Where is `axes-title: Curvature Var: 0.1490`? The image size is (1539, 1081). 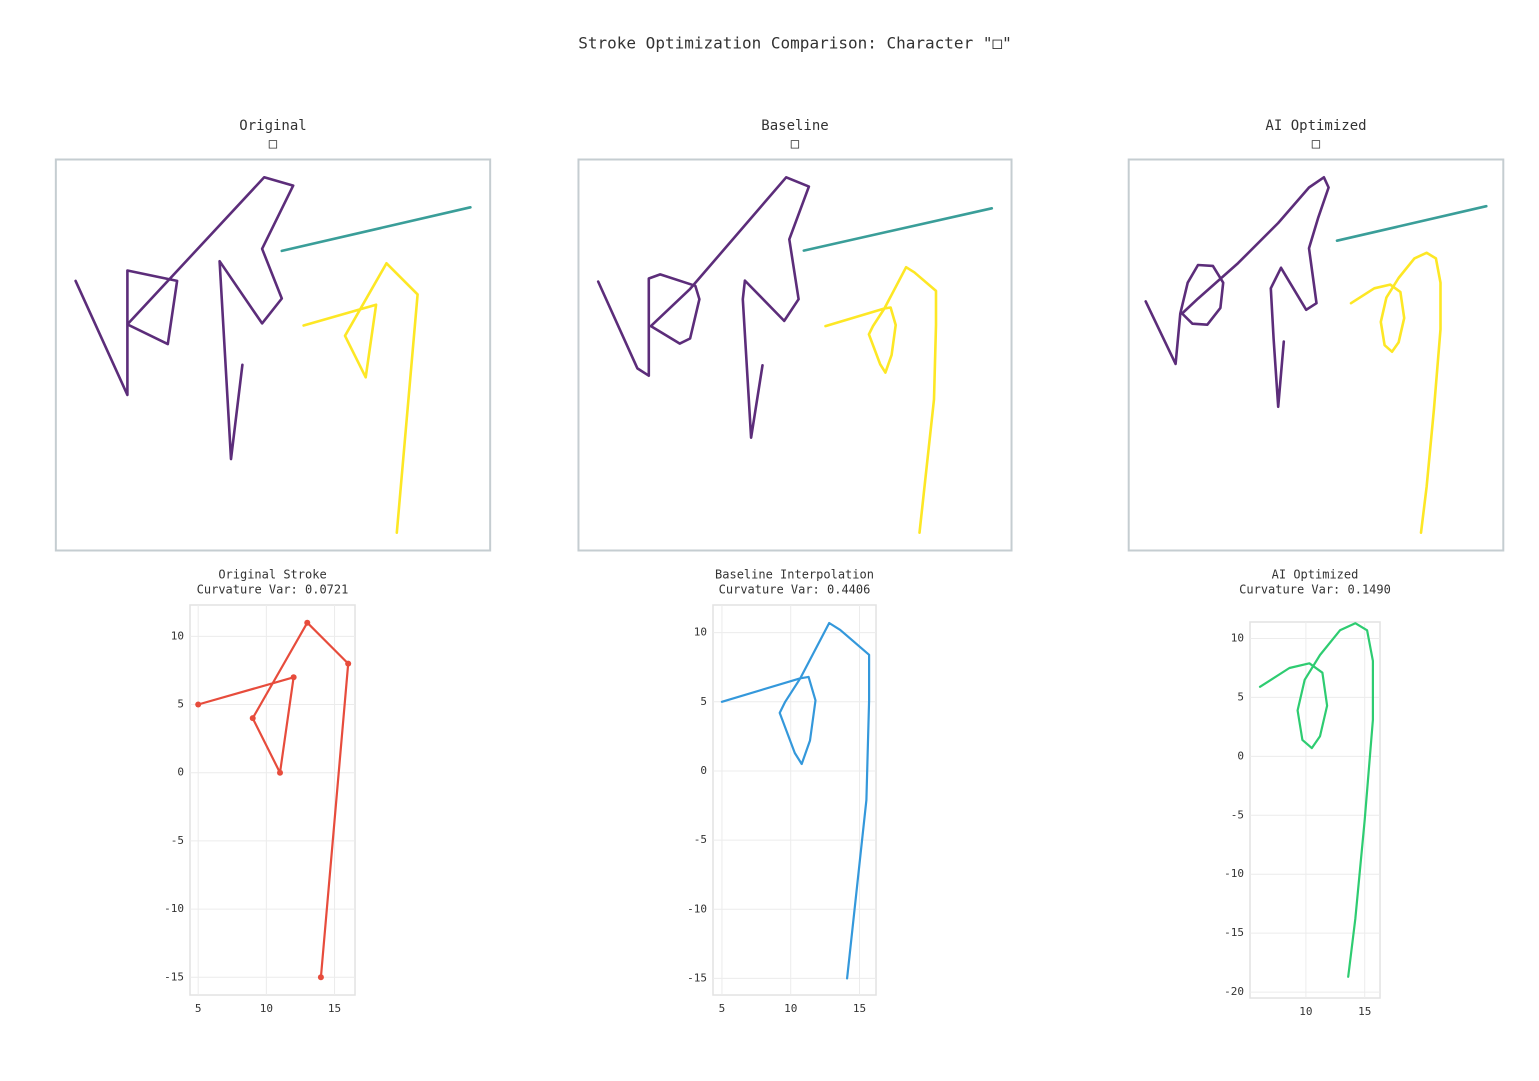 axes-title: Curvature Var: 0.1490 is located at coordinates (1315, 590).